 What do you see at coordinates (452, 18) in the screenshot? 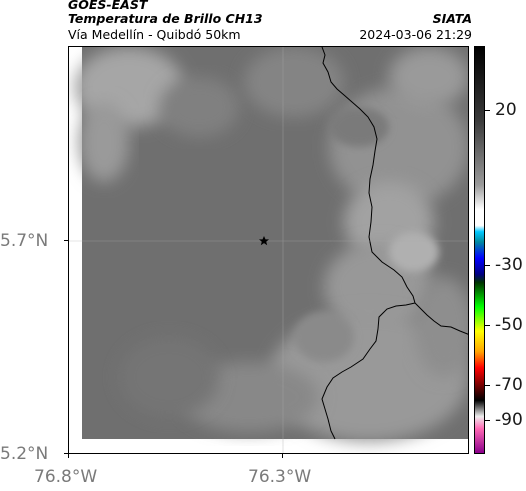
I see `agency-name: SIATA` at bounding box center [452, 18].